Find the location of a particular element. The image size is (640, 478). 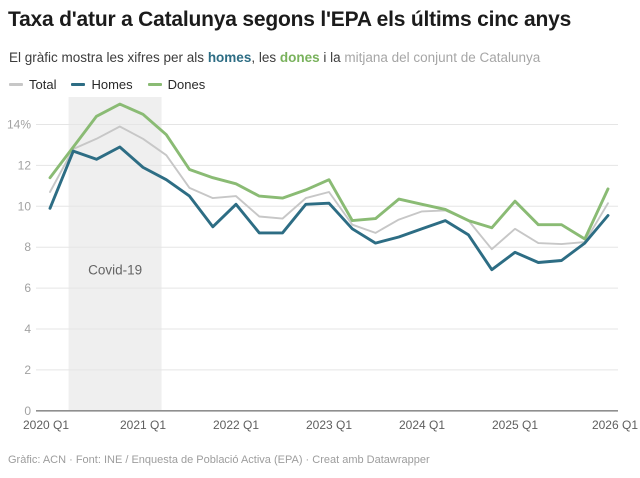

covid-label: Covid-19 is located at coordinates (115, 270).